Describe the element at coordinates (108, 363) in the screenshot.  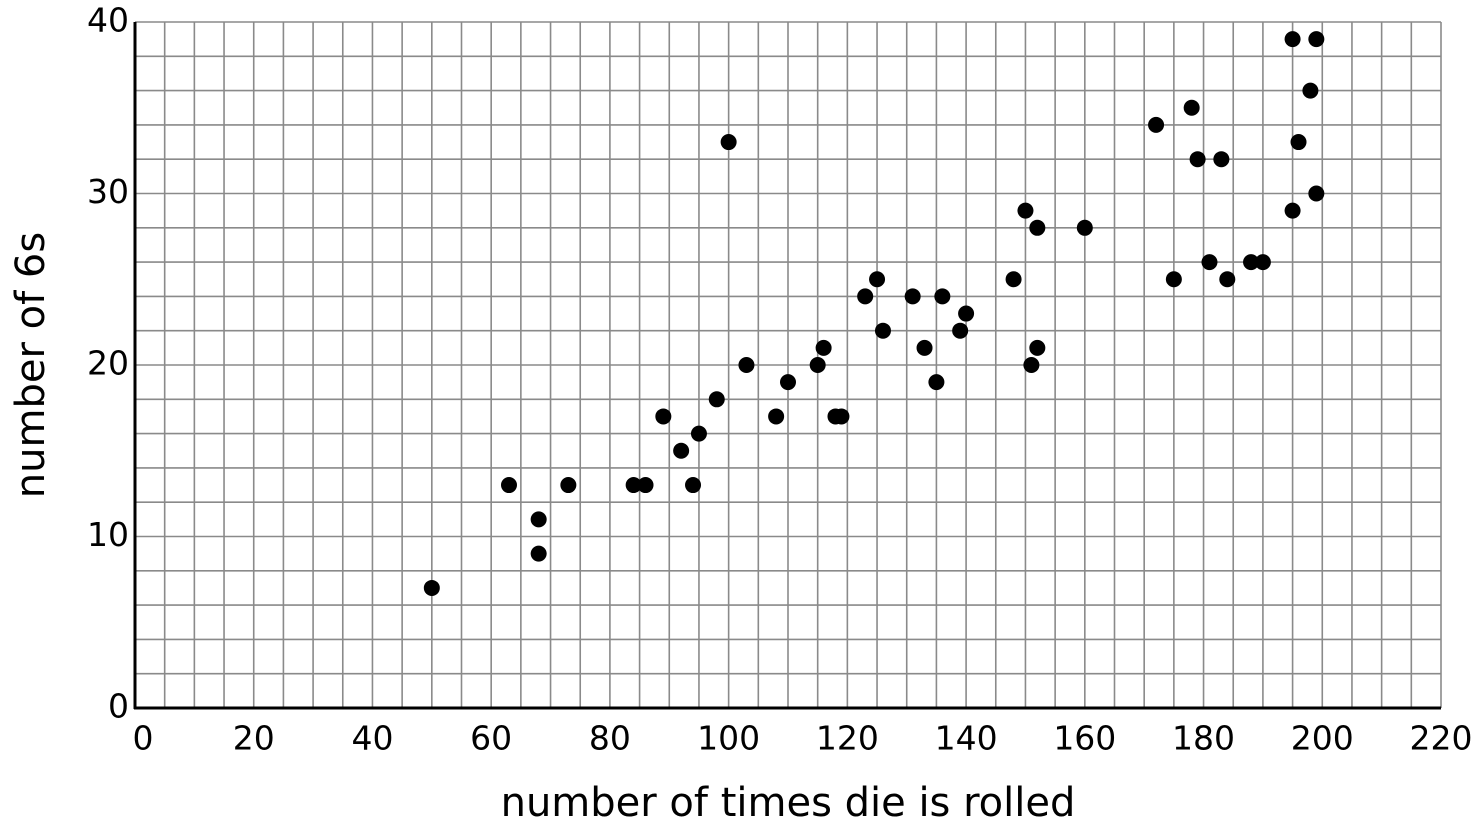
I see `y-tick-label: 20` at that location.